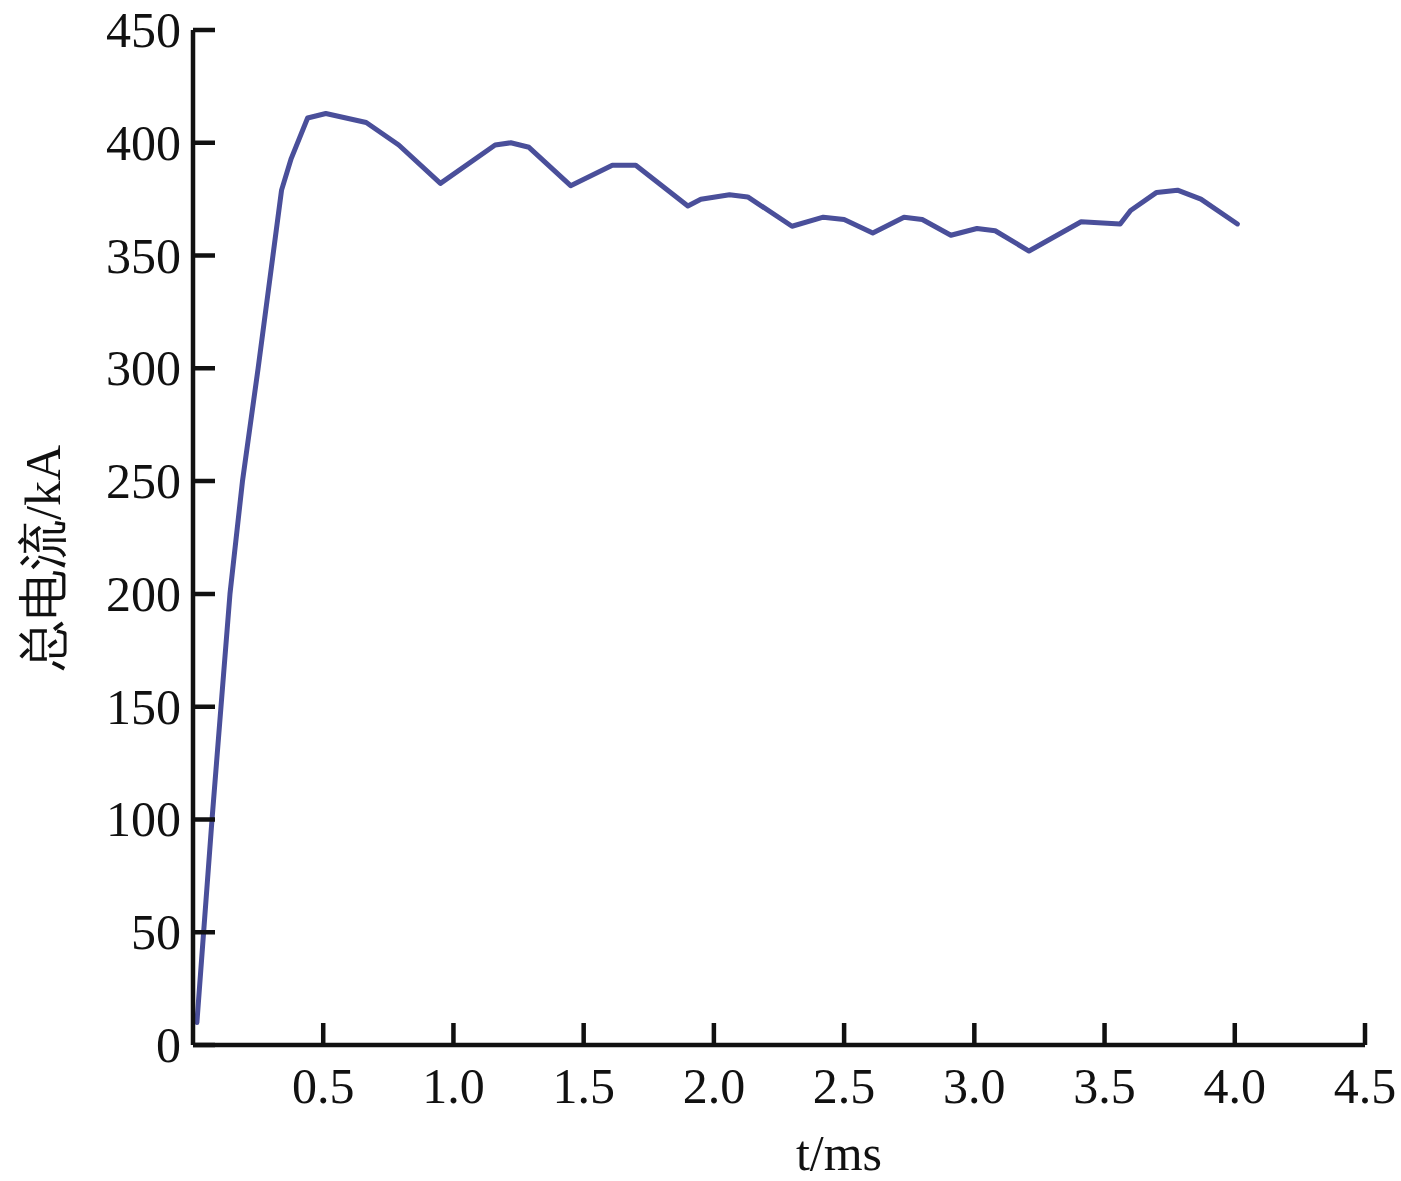 Image resolution: width=1401 pixels, height=1181 pixels. I want to click on y-tick-label: 300, so click(143, 368).